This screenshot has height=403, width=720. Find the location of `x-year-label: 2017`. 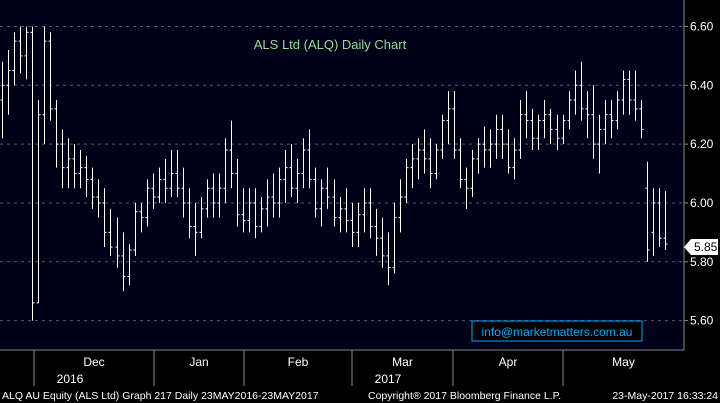

x-year-label: 2017 is located at coordinates (388, 379).